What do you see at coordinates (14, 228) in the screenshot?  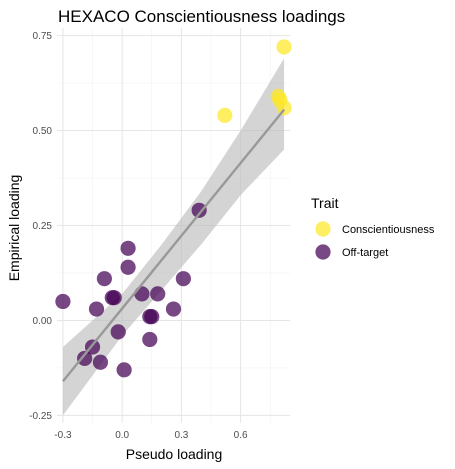 I see `y-axis-title: Empirical loading` at bounding box center [14, 228].